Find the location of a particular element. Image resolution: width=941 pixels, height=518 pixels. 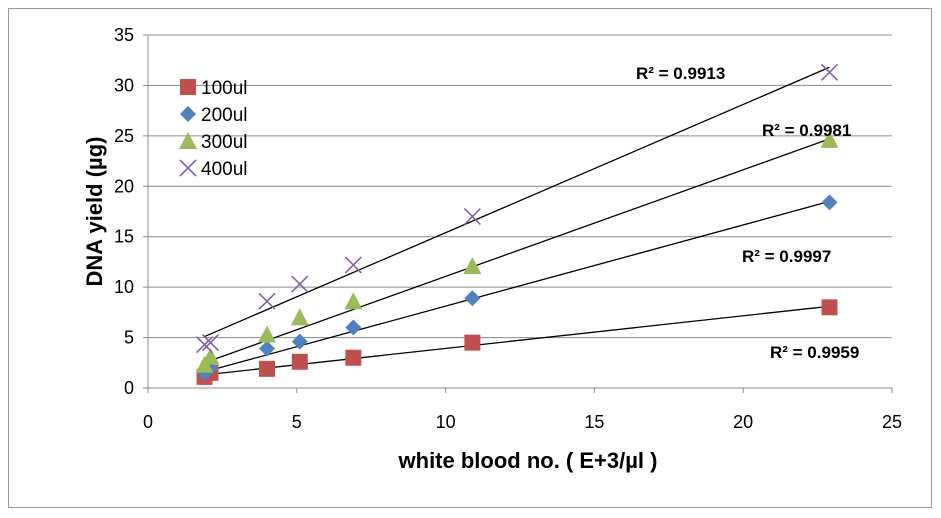

r-squared-label-400ul: R² = 0.9913 is located at coordinates (680, 73).